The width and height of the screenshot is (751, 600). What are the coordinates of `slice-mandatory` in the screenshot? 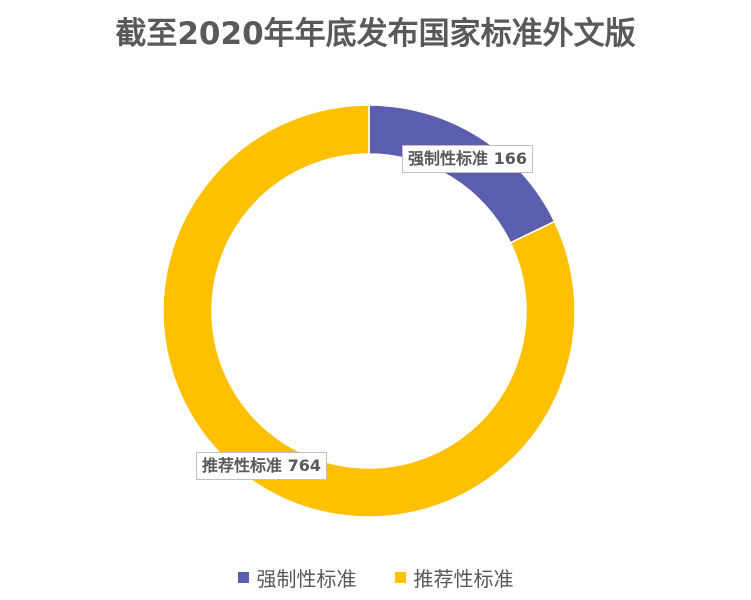 It's located at (462, 174).